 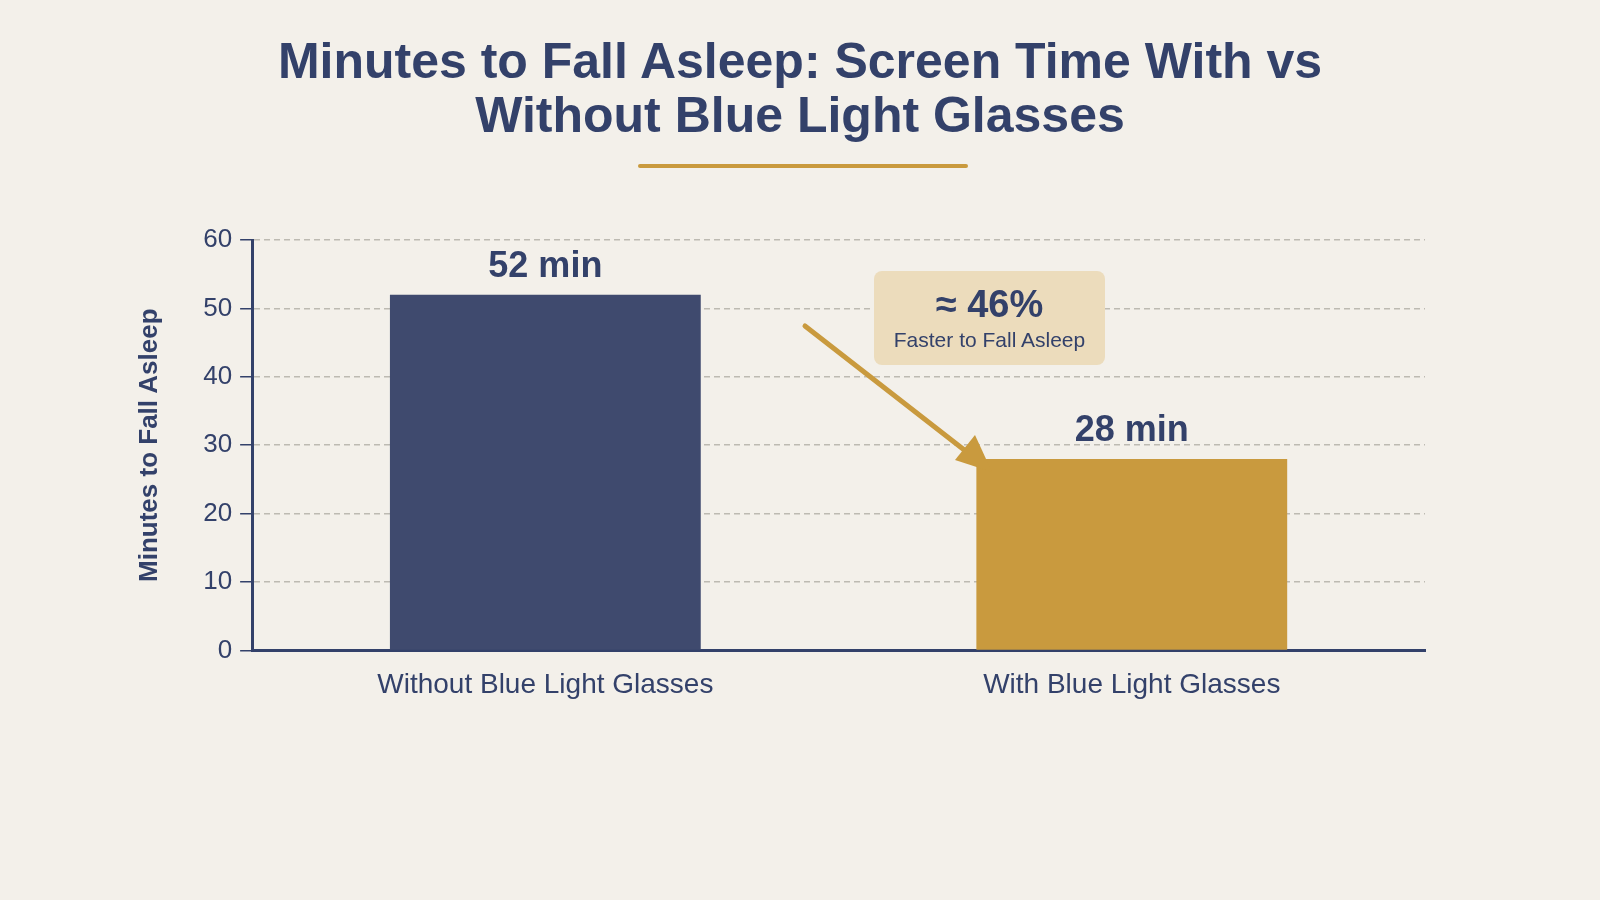 I want to click on annotation: ≈ 46%, so click(x=989, y=304).